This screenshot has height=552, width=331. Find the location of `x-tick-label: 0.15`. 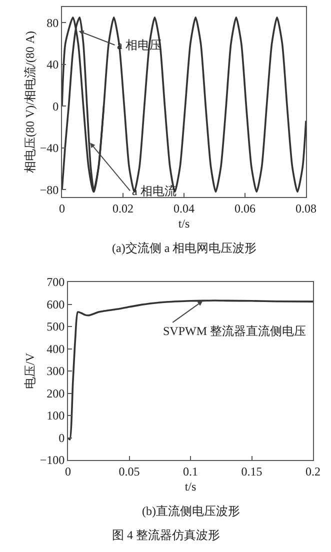

x-tick-label: 0.15 is located at coordinates (251, 471).